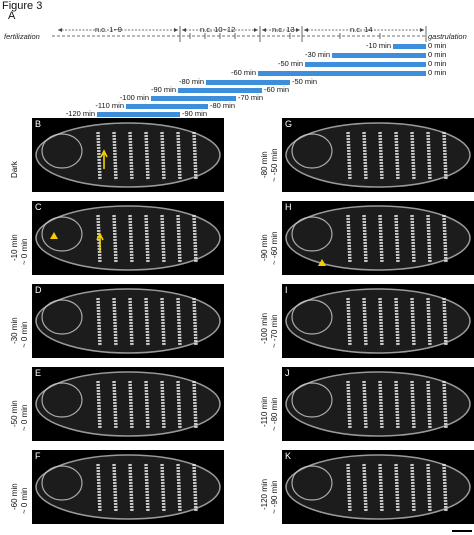  Describe the element at coordinates (251, 97) in the screenshot. I see `exposure-end-label: -70 min` at that location.